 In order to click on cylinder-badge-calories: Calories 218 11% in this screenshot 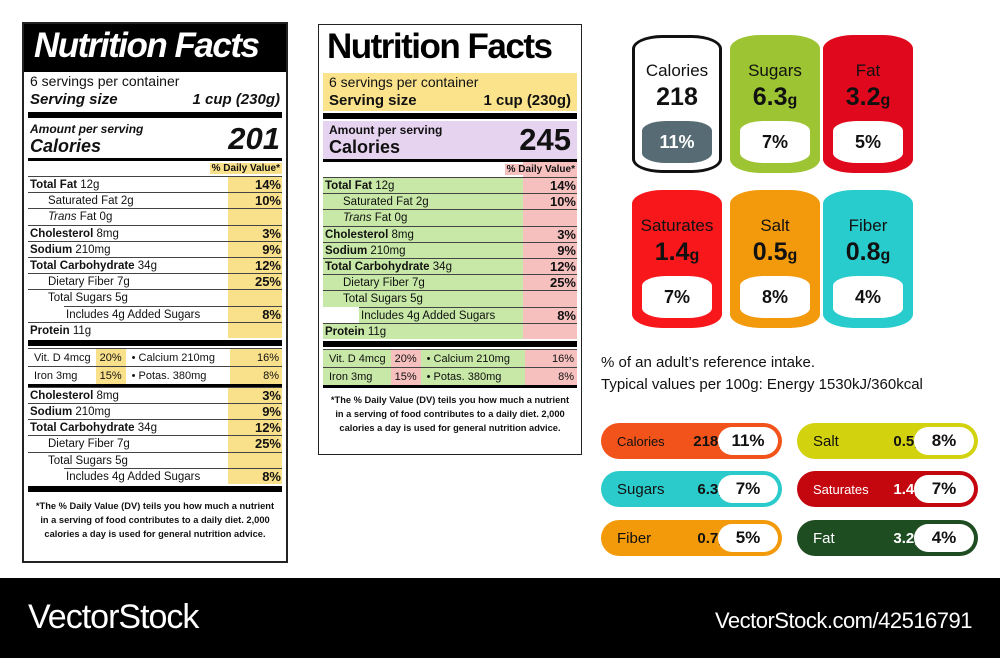, I will do `click(677, 104)`.